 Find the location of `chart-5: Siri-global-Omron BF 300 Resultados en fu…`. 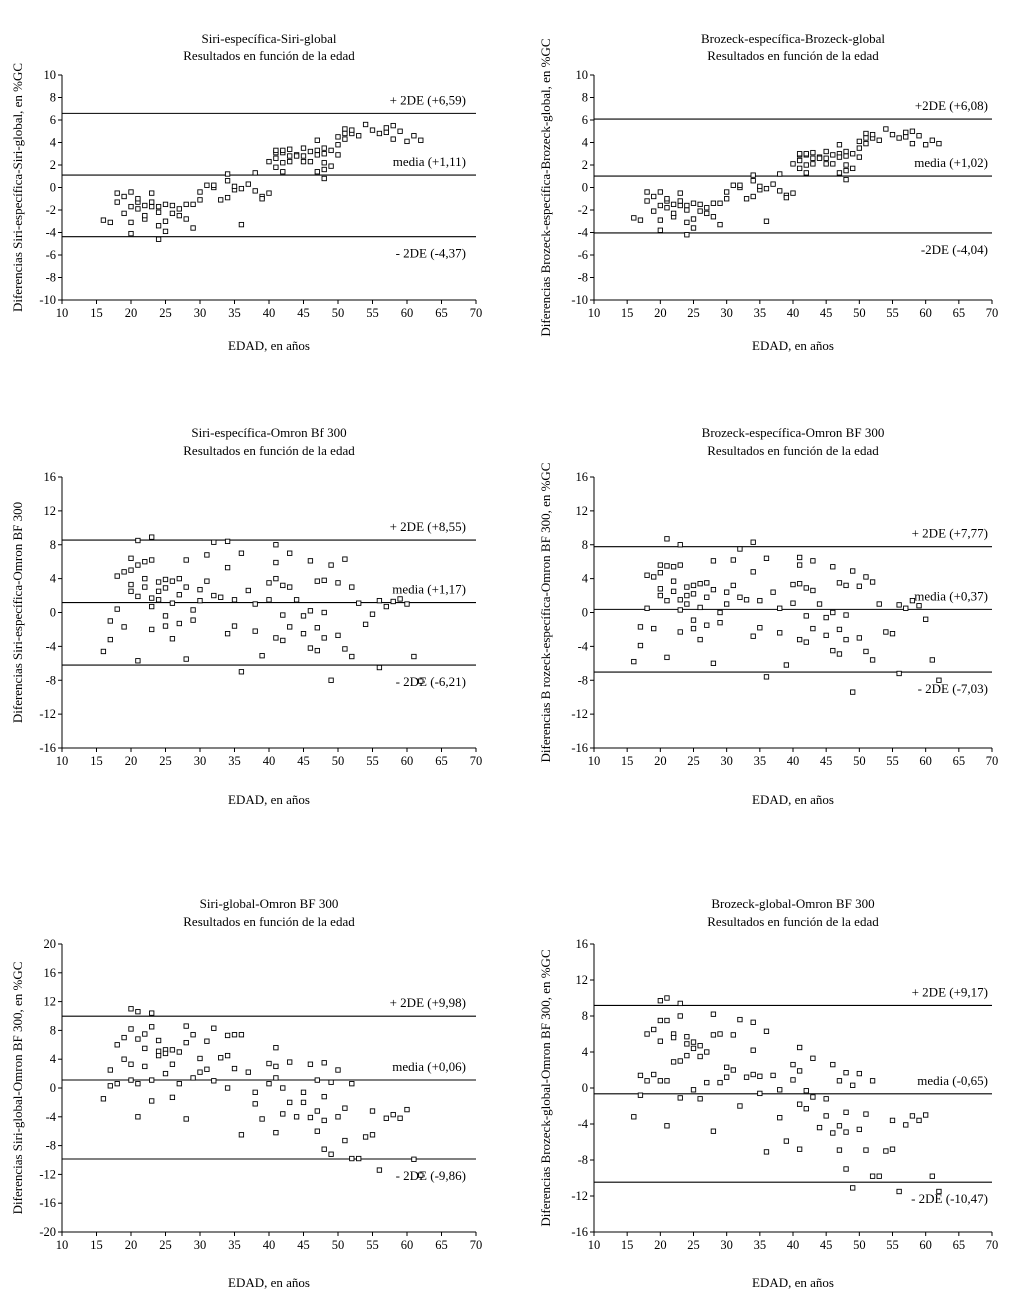

chart-5: Siri-global-Omron BF 300 Resultados en fu… is located at coordinates (246, 1093).